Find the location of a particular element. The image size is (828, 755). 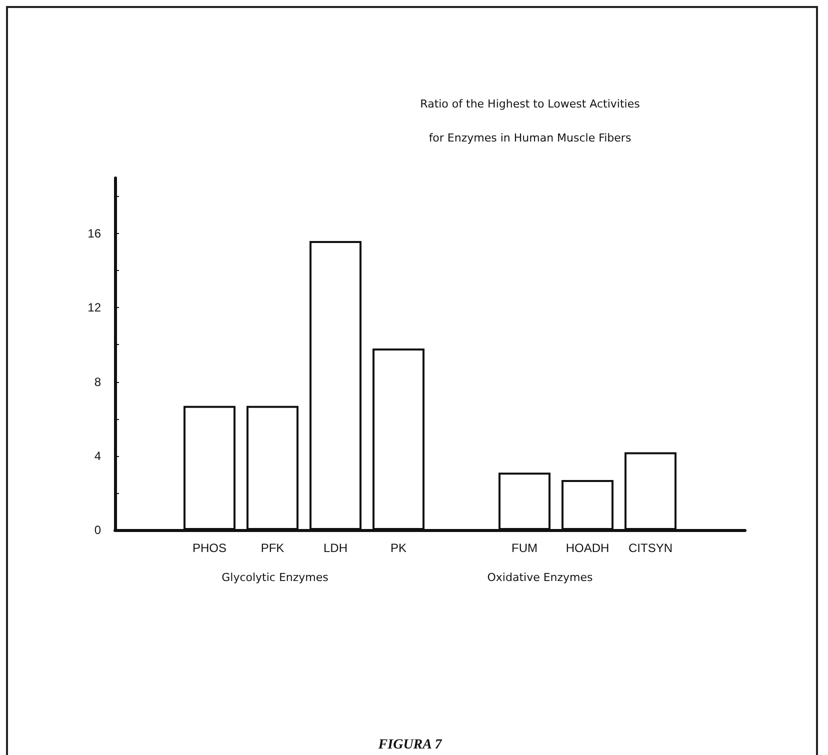

y-tick-label: 16 is located at coordinates (95, 233).